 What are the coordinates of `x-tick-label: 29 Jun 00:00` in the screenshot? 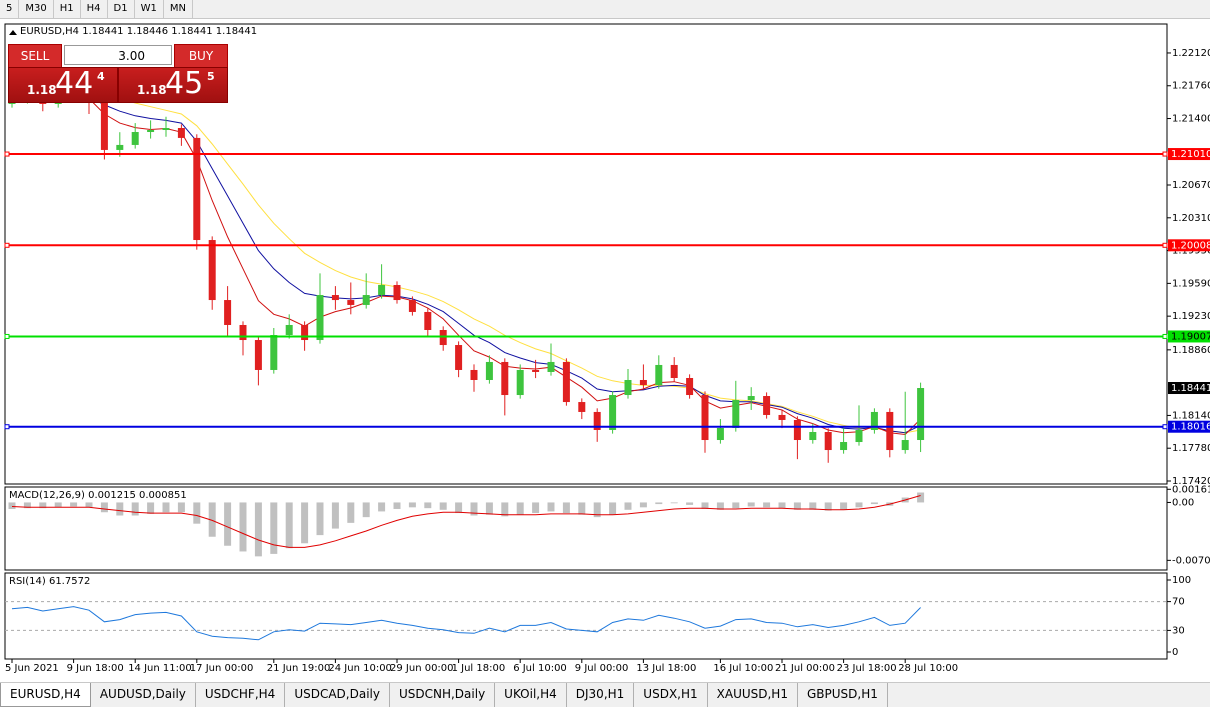 It's located at (422, 668).